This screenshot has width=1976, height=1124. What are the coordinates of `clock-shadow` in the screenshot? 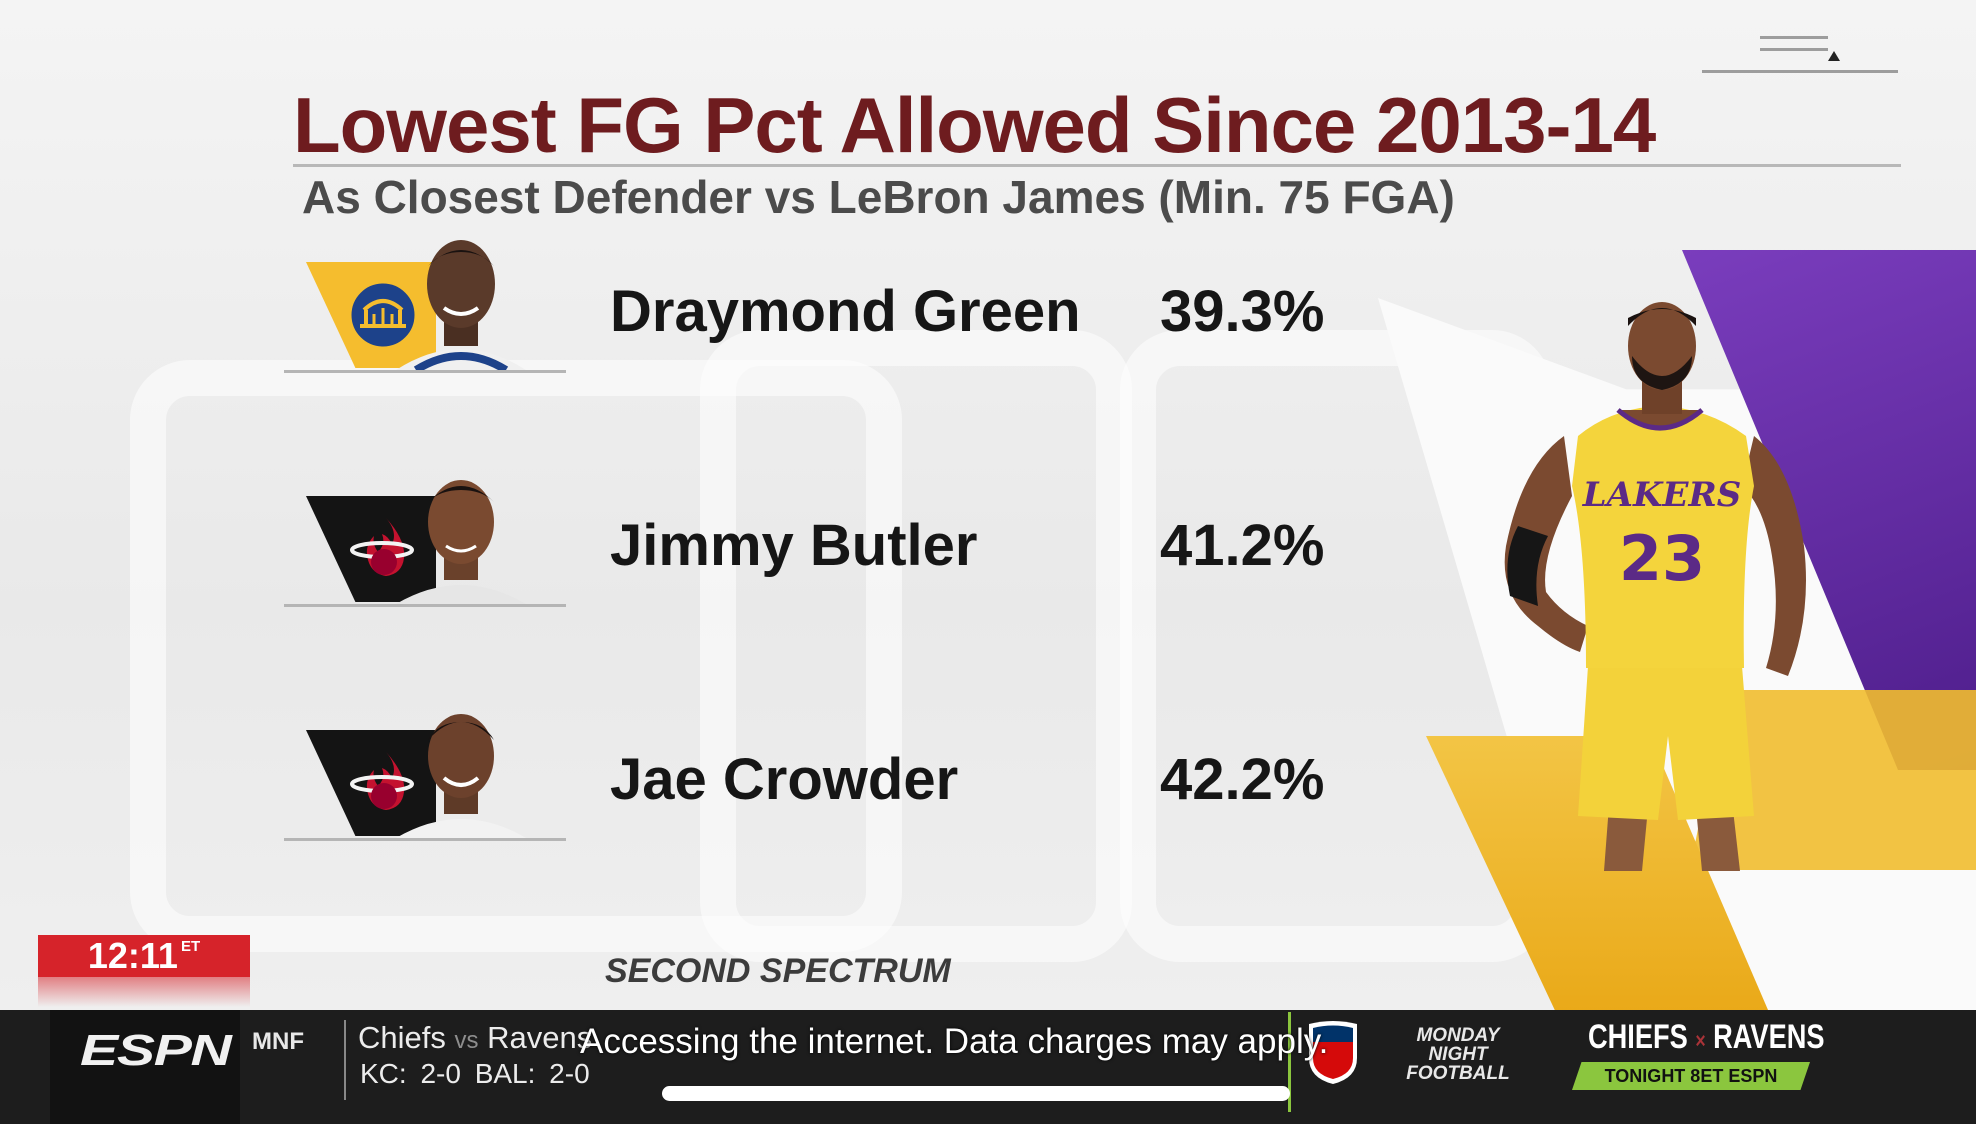 It's located at (144, 992).